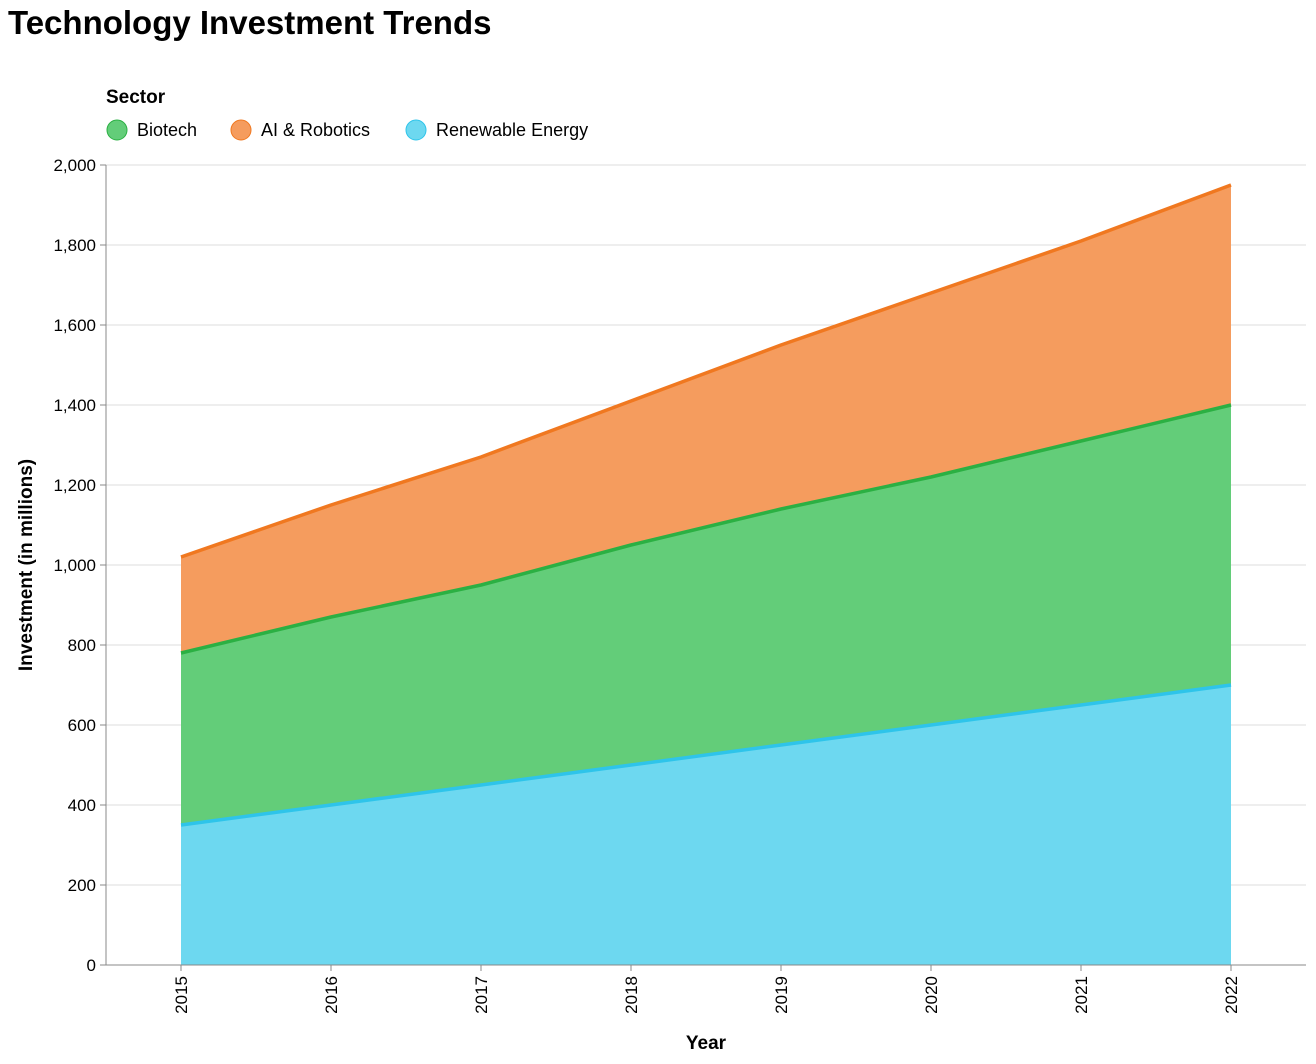 This screenshot has height=1064, width=1316. Describe the element at coordinates (1081, 995) in the screenshot. I see `x-tick-label: 2021` at that location.